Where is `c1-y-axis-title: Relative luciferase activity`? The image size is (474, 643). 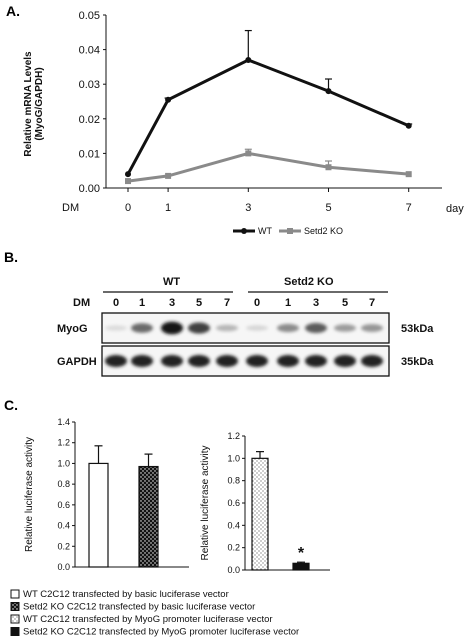
c1-y-axis-title: Relative luciferase activity is located at coordinates (29, 494).